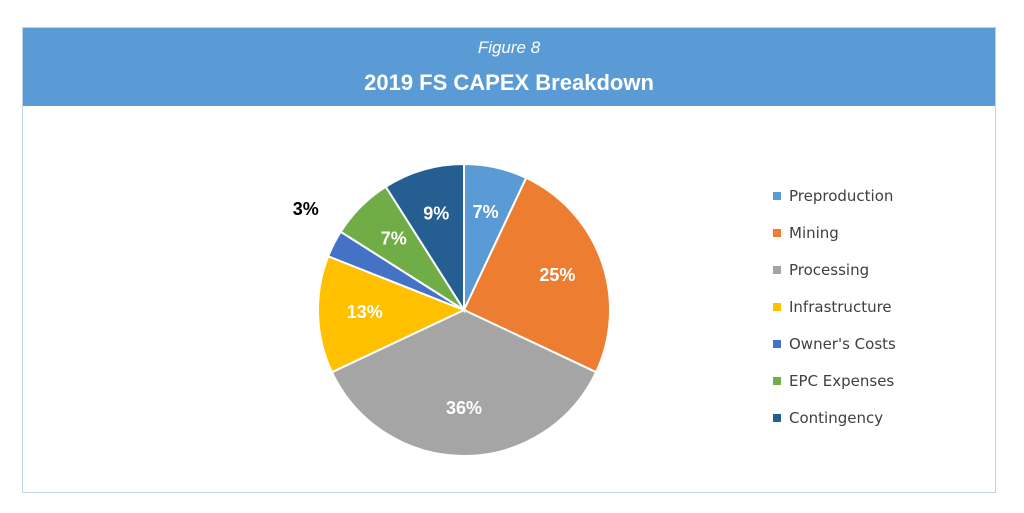 The image size is (1024, 513). Describe the element at coordinates (842, 343) in the screenshot. I see `legend-label: Owner's Costs` at that location.